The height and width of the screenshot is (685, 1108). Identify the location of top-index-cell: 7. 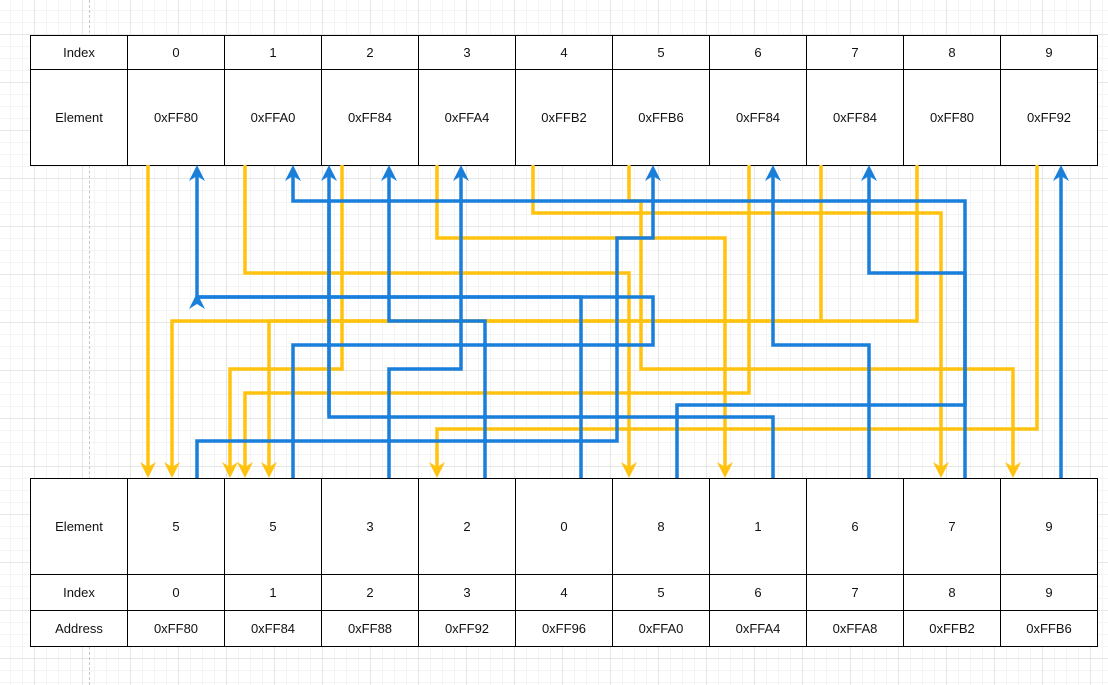
(855, 52).